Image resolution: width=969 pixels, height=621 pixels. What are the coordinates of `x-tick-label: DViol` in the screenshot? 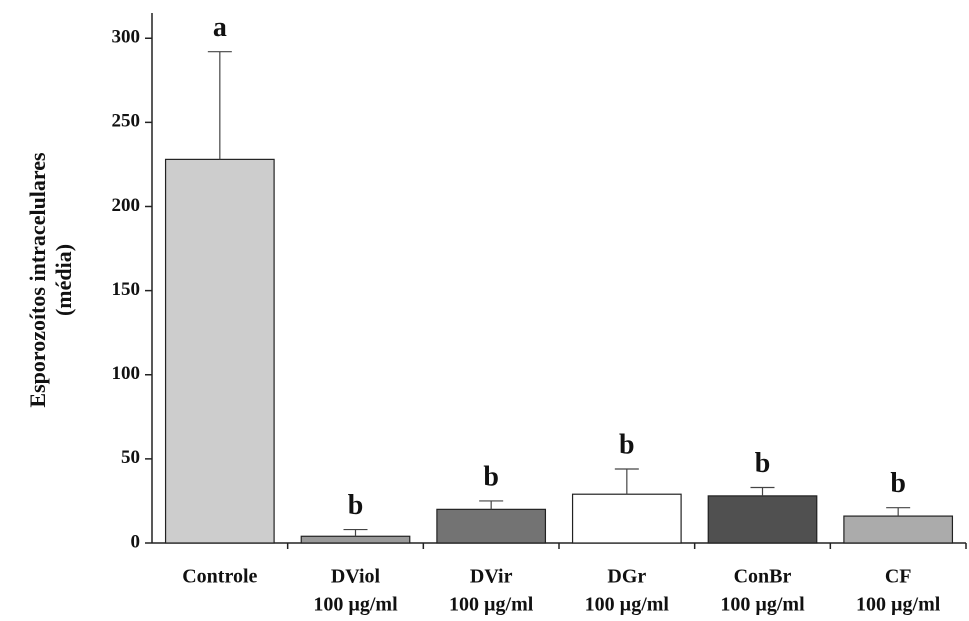 It's located at (356, 577).